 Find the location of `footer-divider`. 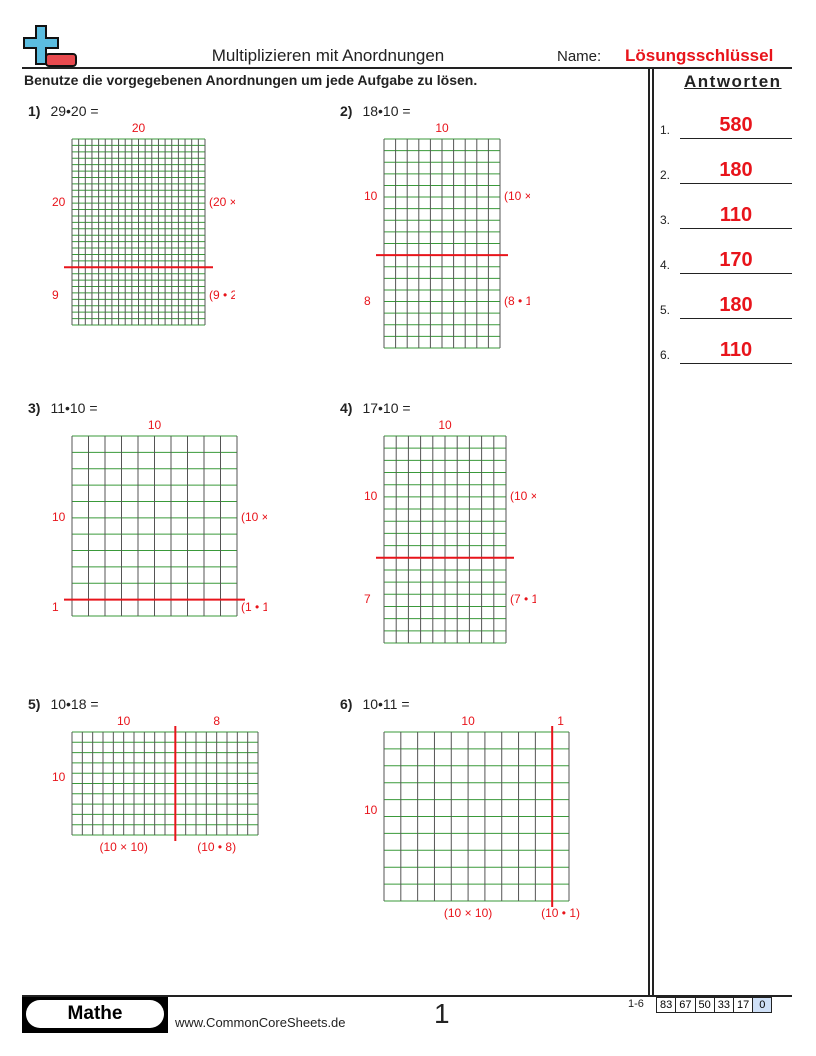

footer-divider is located at coordinates (407, 996).